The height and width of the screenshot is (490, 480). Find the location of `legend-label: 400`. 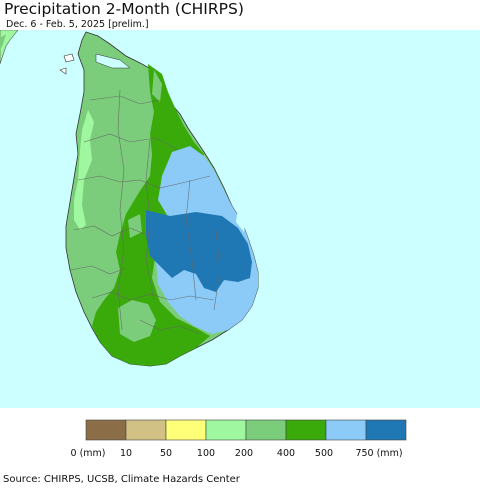

legend-label: 400 is located at coordinates (286, 453).